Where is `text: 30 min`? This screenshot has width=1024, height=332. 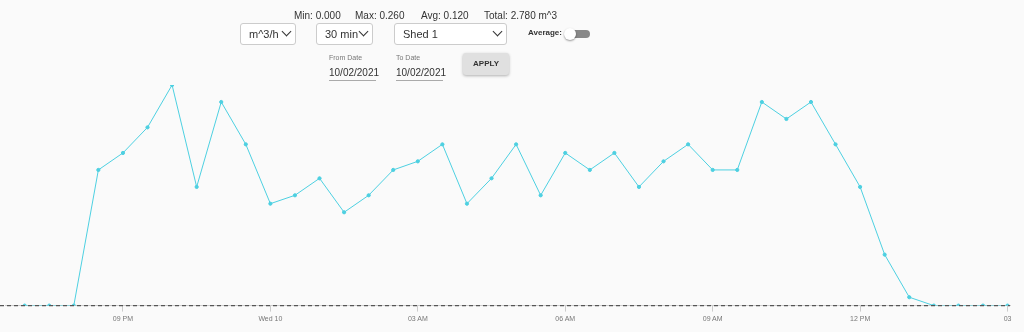 text: 30 min is located at coordinates (342, 34).